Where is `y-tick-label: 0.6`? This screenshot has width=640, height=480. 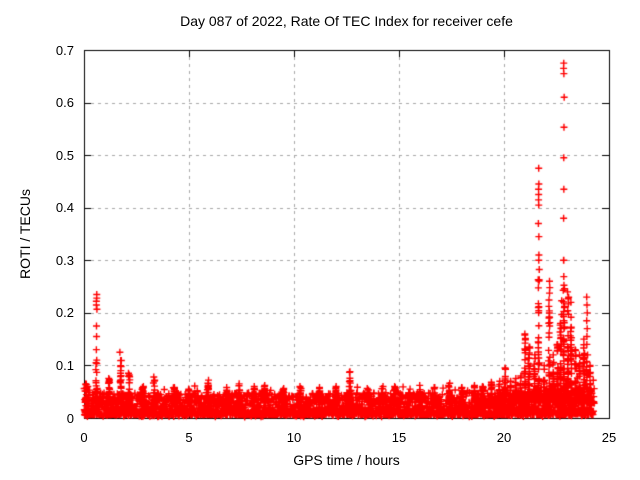 y-tick-label: 0.6 is located at coordinates (64, 103).